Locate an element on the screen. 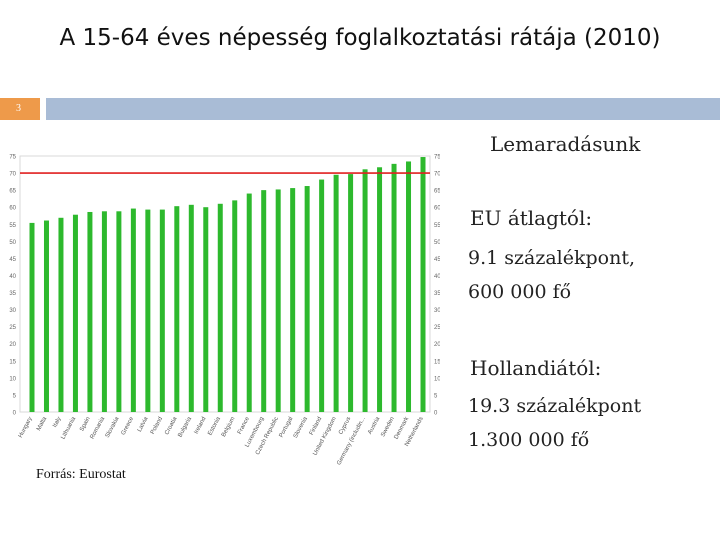  bar-italy is located at coordinates (61, 314).